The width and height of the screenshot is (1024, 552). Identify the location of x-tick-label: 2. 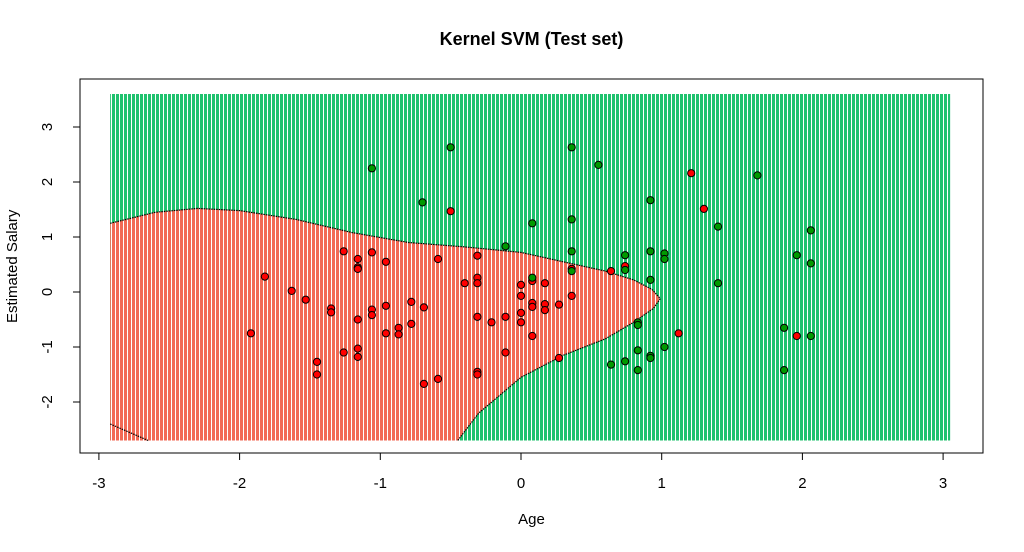
(802, 483).